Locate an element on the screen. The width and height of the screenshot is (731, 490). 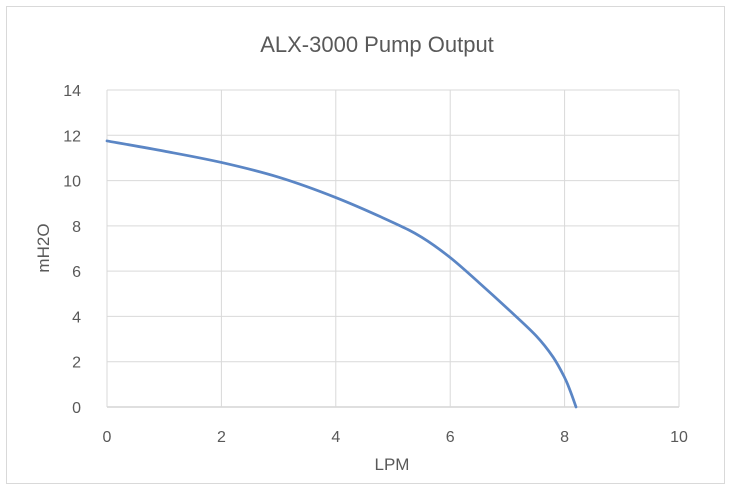
y-tick-label: 8 is located at coordinates (76, 227).